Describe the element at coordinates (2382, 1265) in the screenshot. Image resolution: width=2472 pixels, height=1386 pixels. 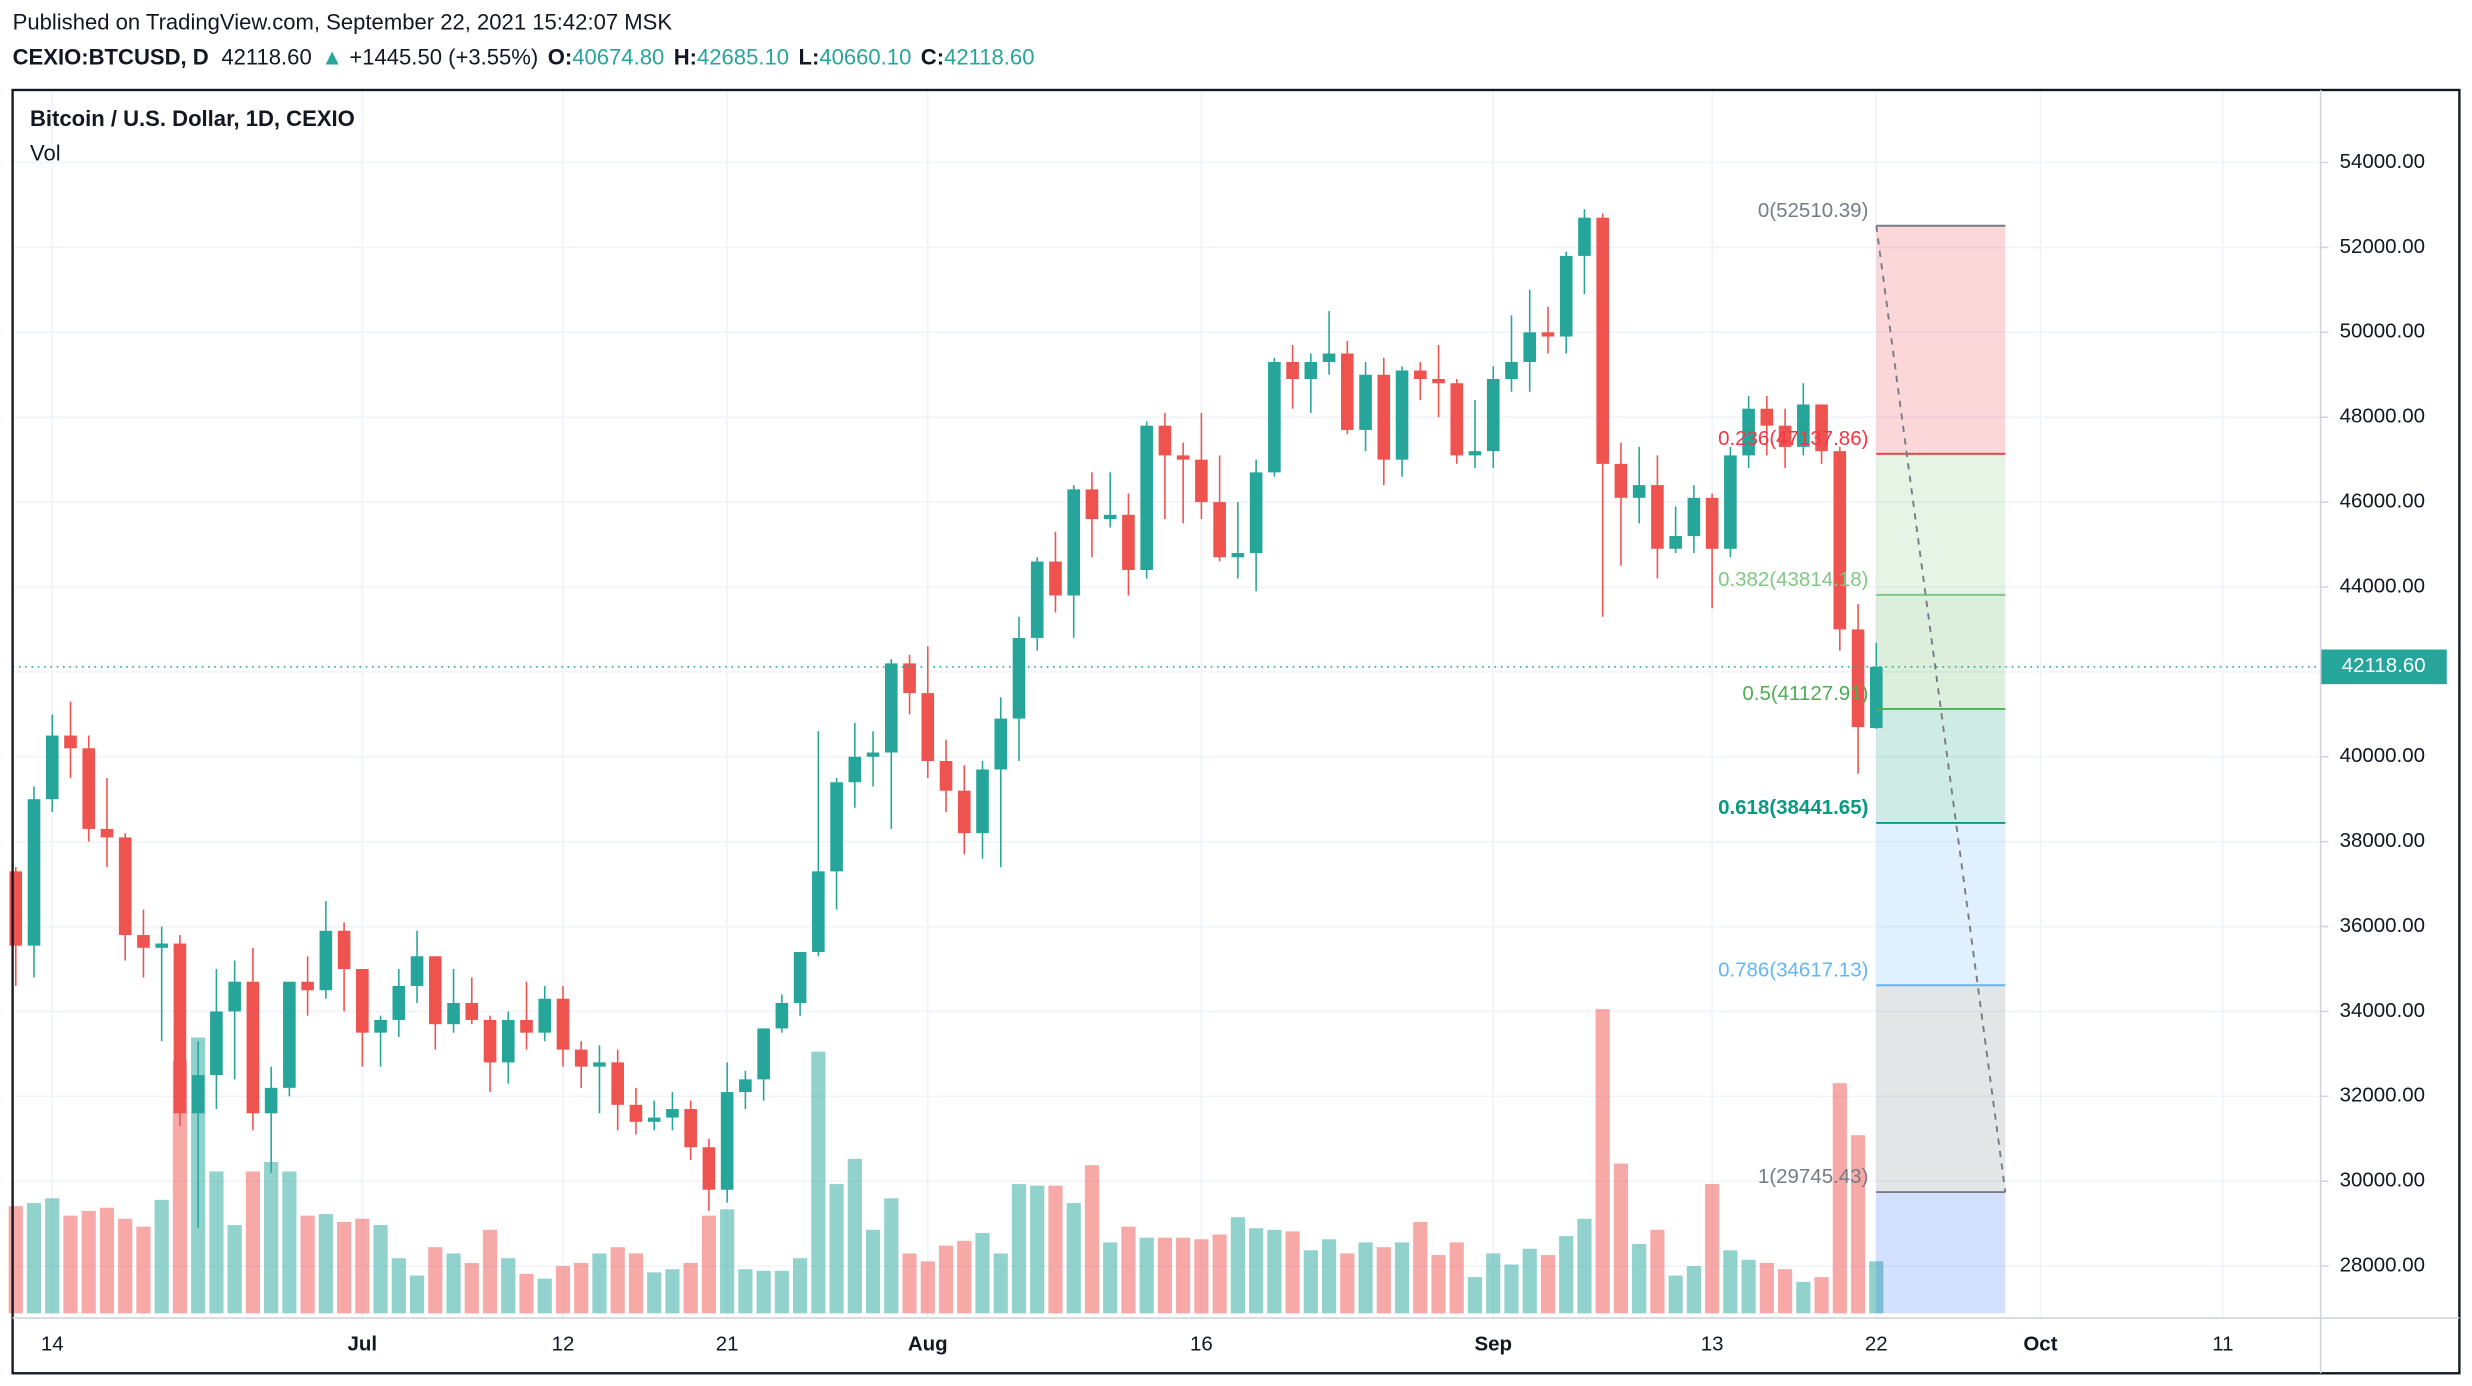
I see `y-tick-label: 28000.00` at that location.